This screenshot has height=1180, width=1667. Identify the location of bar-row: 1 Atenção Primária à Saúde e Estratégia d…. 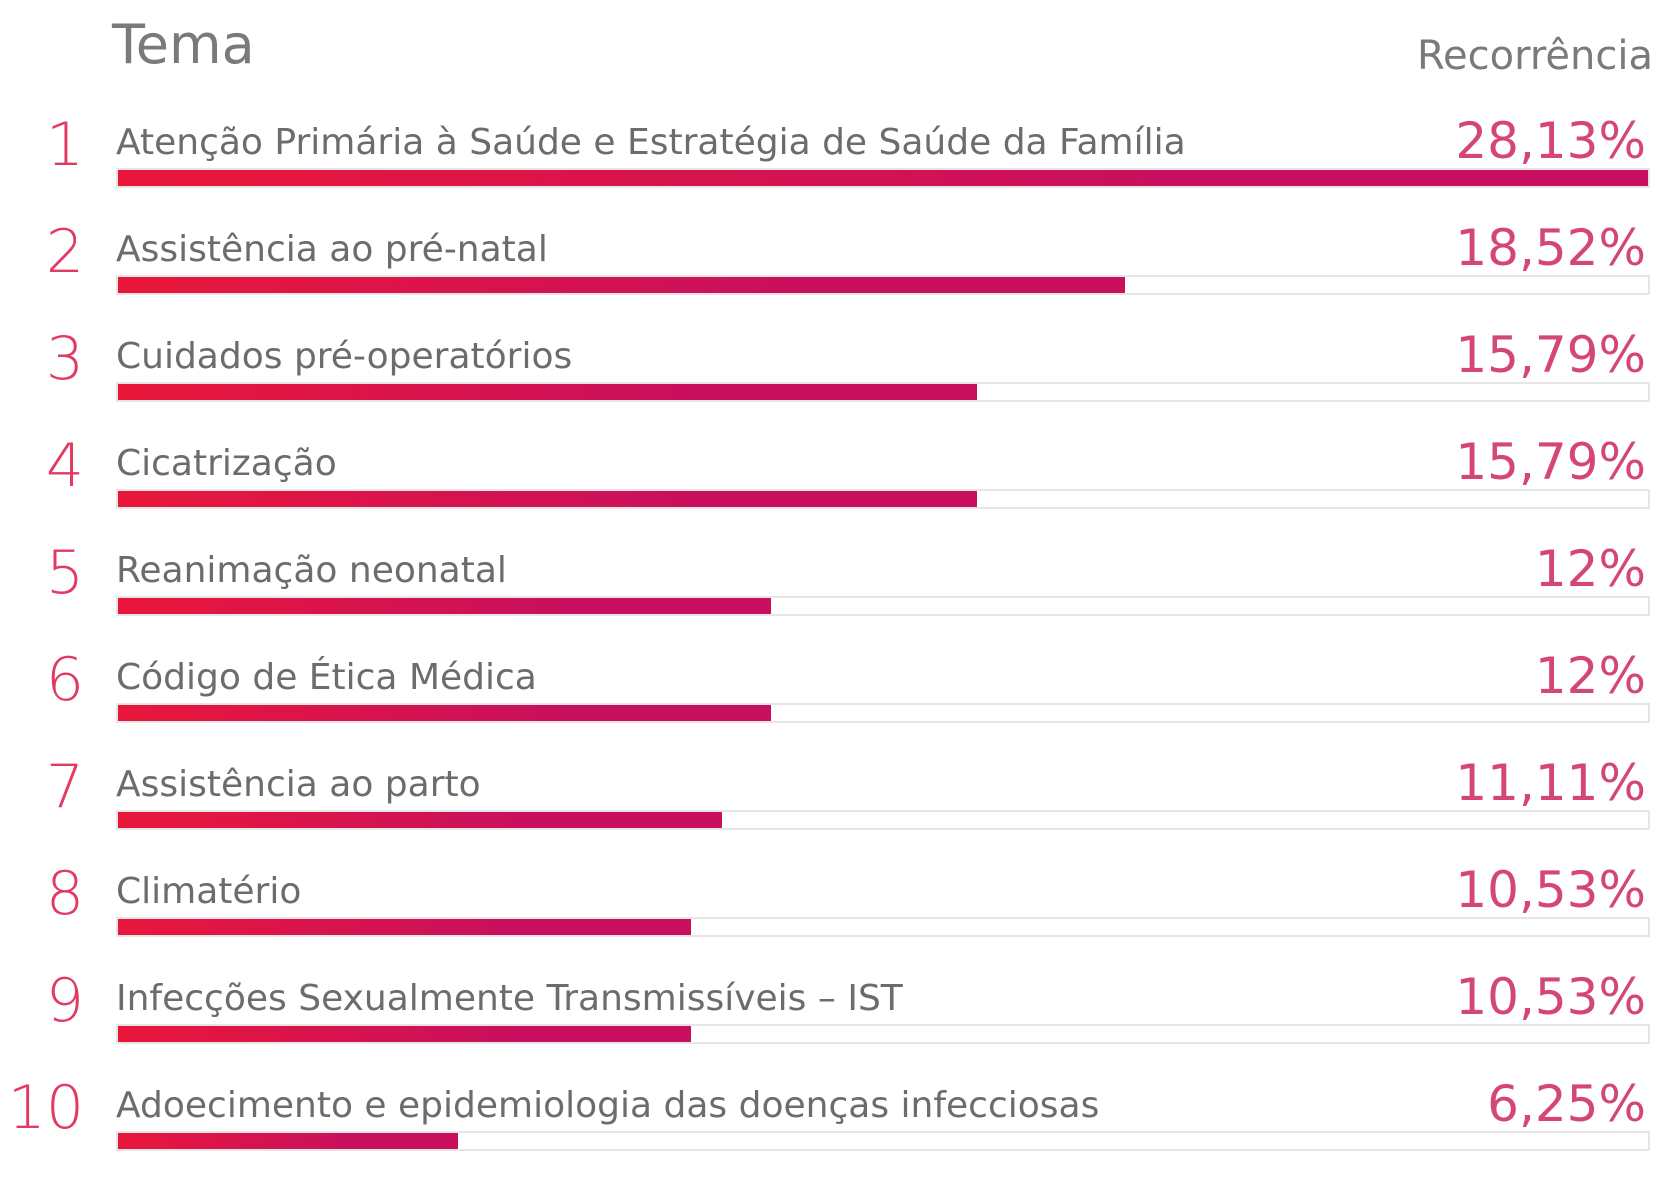
(833, 150).